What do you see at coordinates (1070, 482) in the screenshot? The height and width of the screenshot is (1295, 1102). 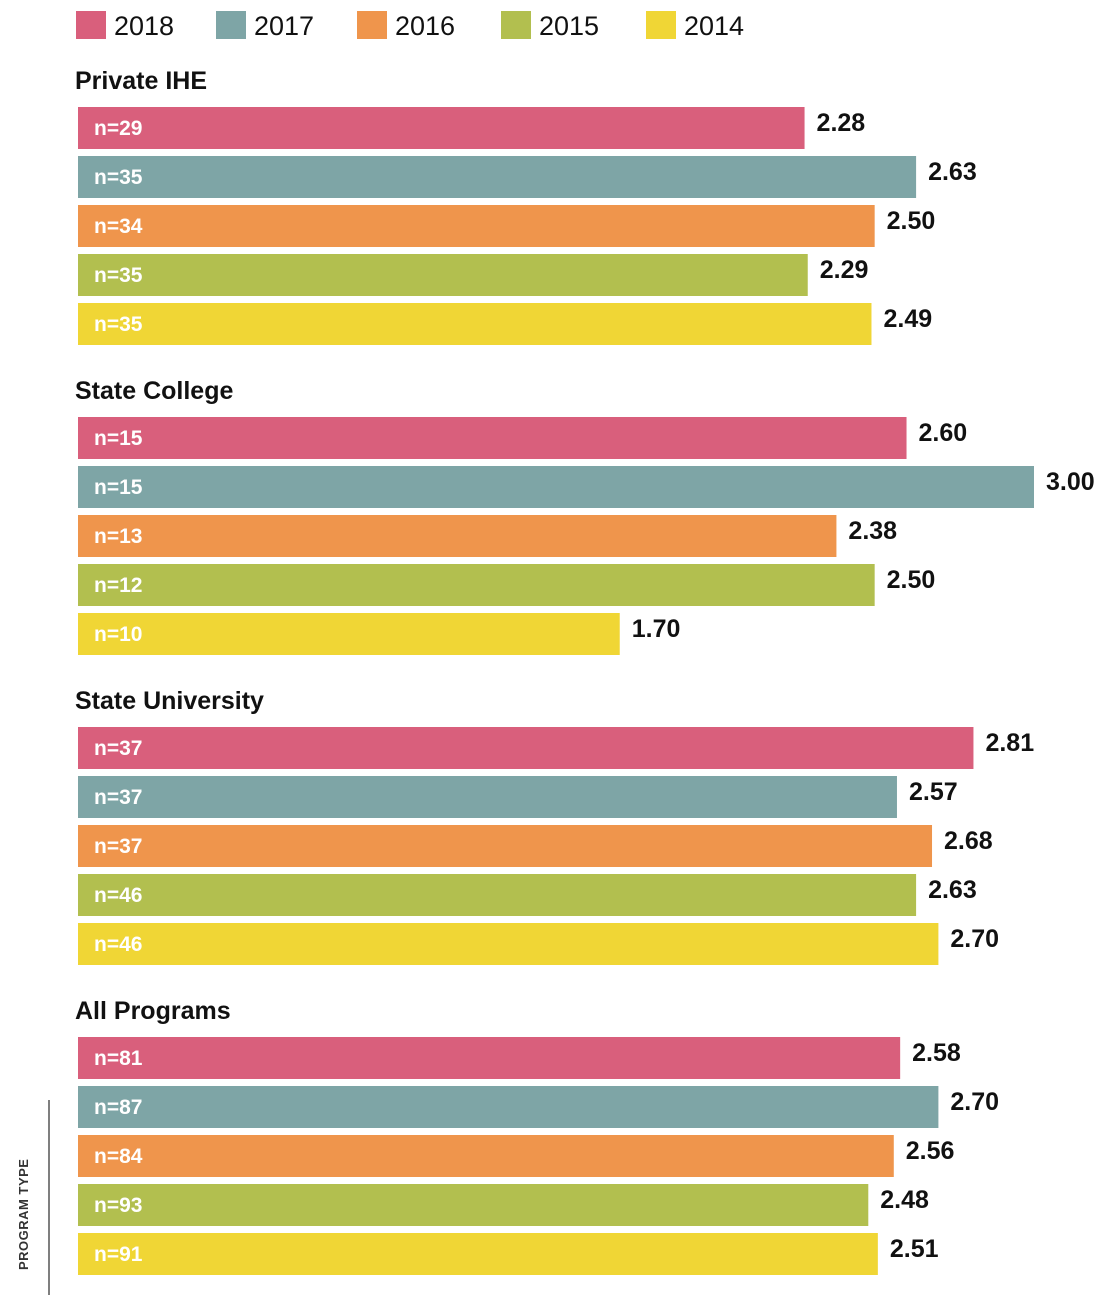 I see `bar-value-label: 3.00` at bounding box center [1070, 482].